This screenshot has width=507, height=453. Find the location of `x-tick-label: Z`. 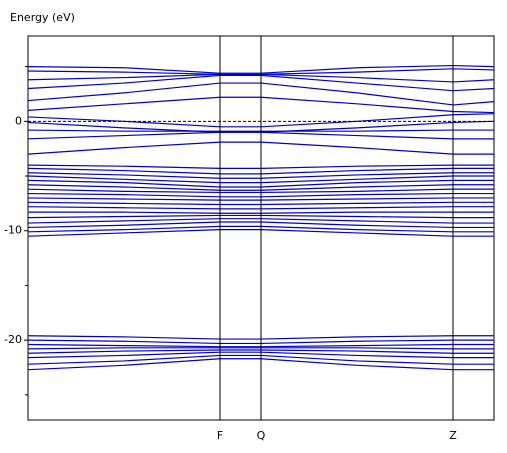

x-tick-label: Z is located at coordinates (453, 435).